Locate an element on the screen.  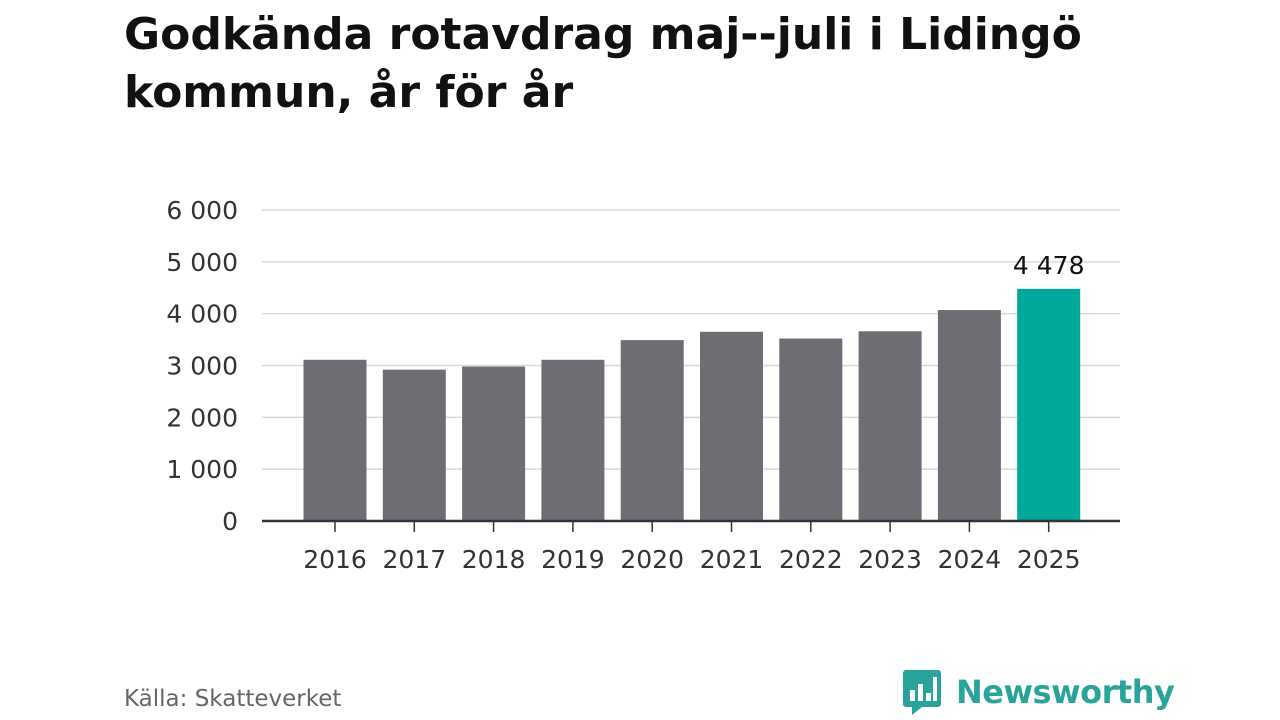
x-tick-label: 2023 is located at coordinates (890, 559).